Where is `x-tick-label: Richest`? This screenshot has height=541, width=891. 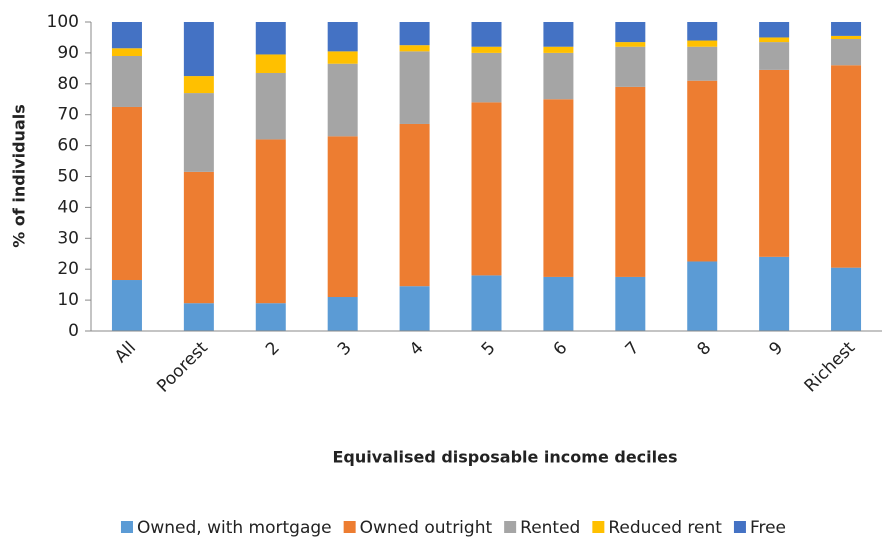
x-tick-label: Richest is located at coordinates (830, 367).